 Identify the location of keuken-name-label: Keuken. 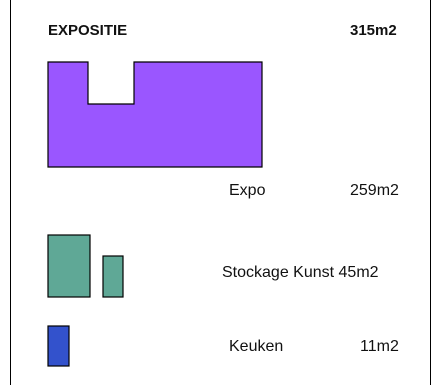
(256, 346).